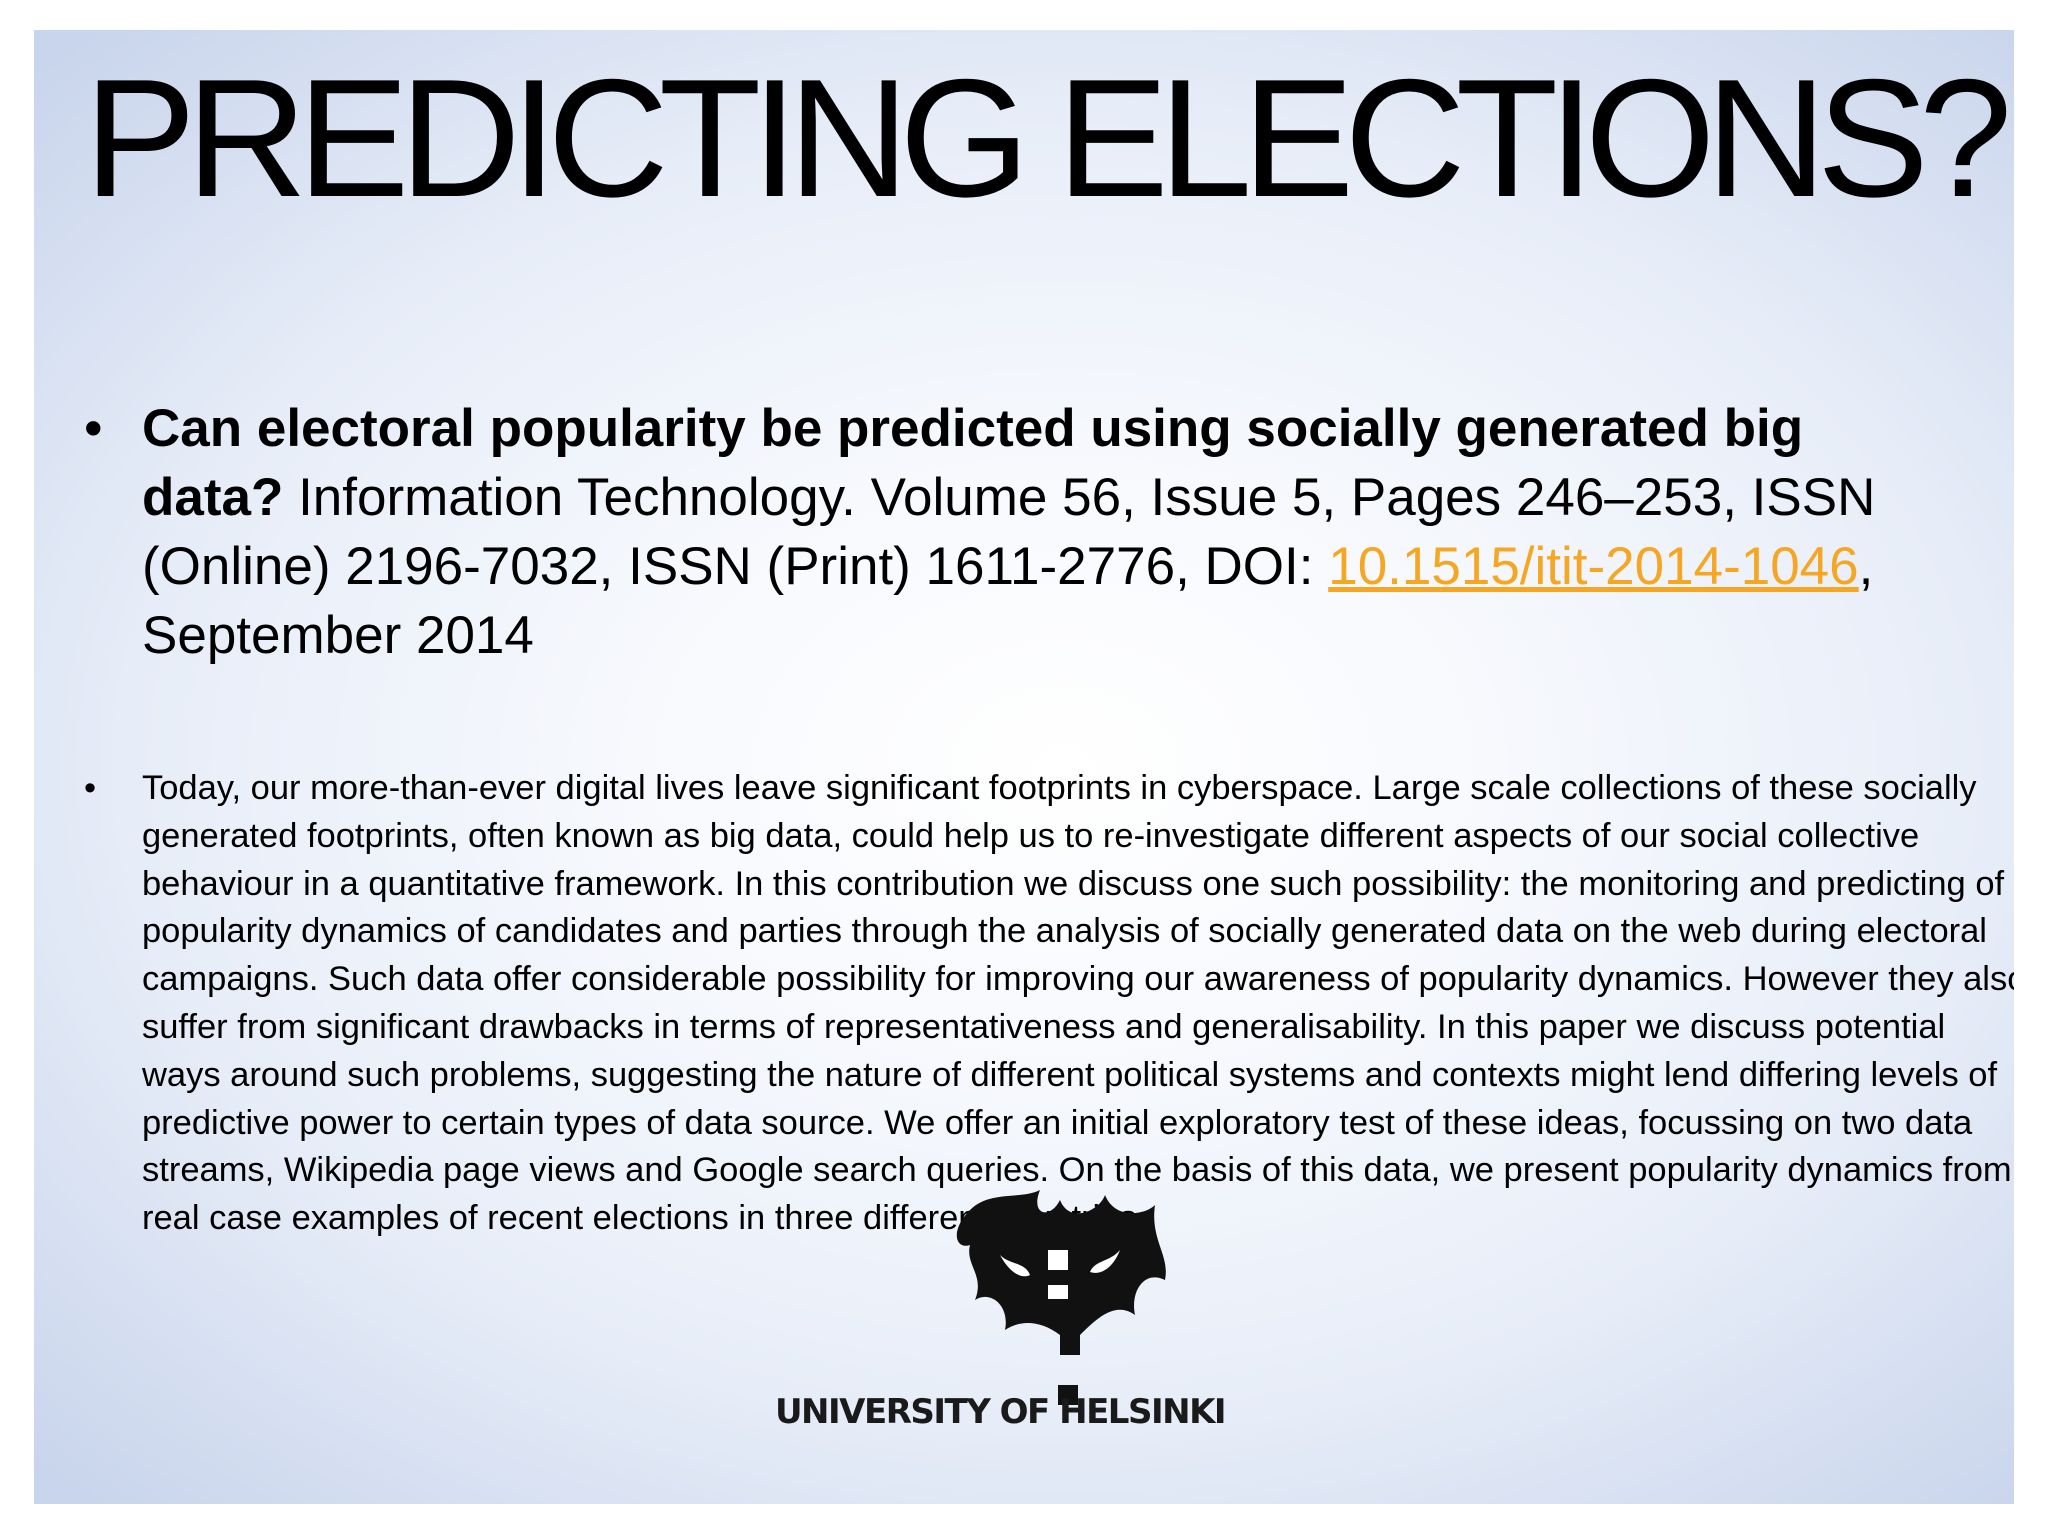  I want to click on slide-title: PREDICTING ELECTIONS?, so click(1048, 138).